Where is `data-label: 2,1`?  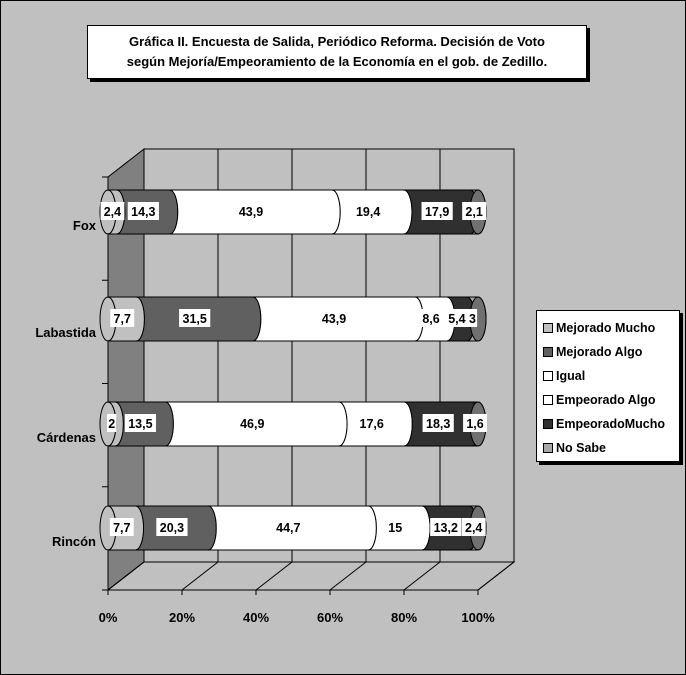
data-label: 2,1 is located at coordinates (473, 212).